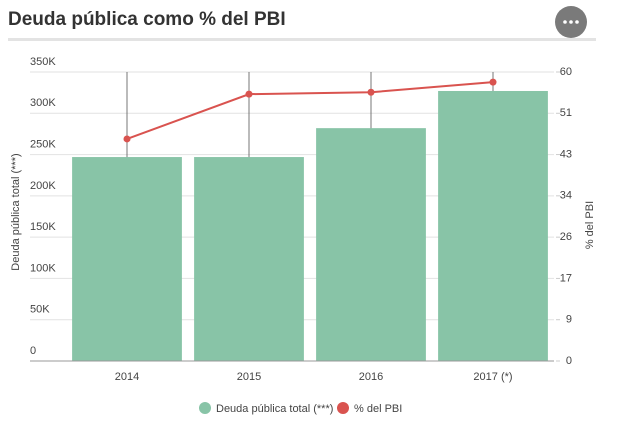  I want to click on y2-tick-label: 9, so click(569, 320).